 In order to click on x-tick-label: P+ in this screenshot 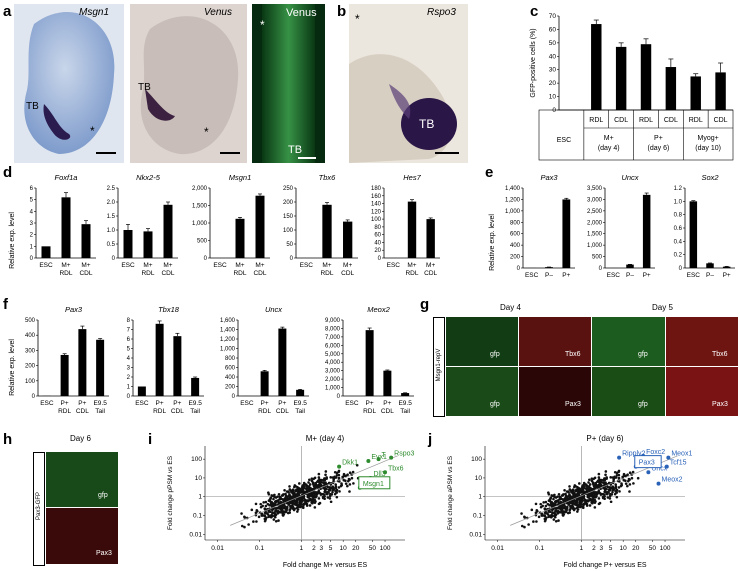, I will do `click(160, 403)`.